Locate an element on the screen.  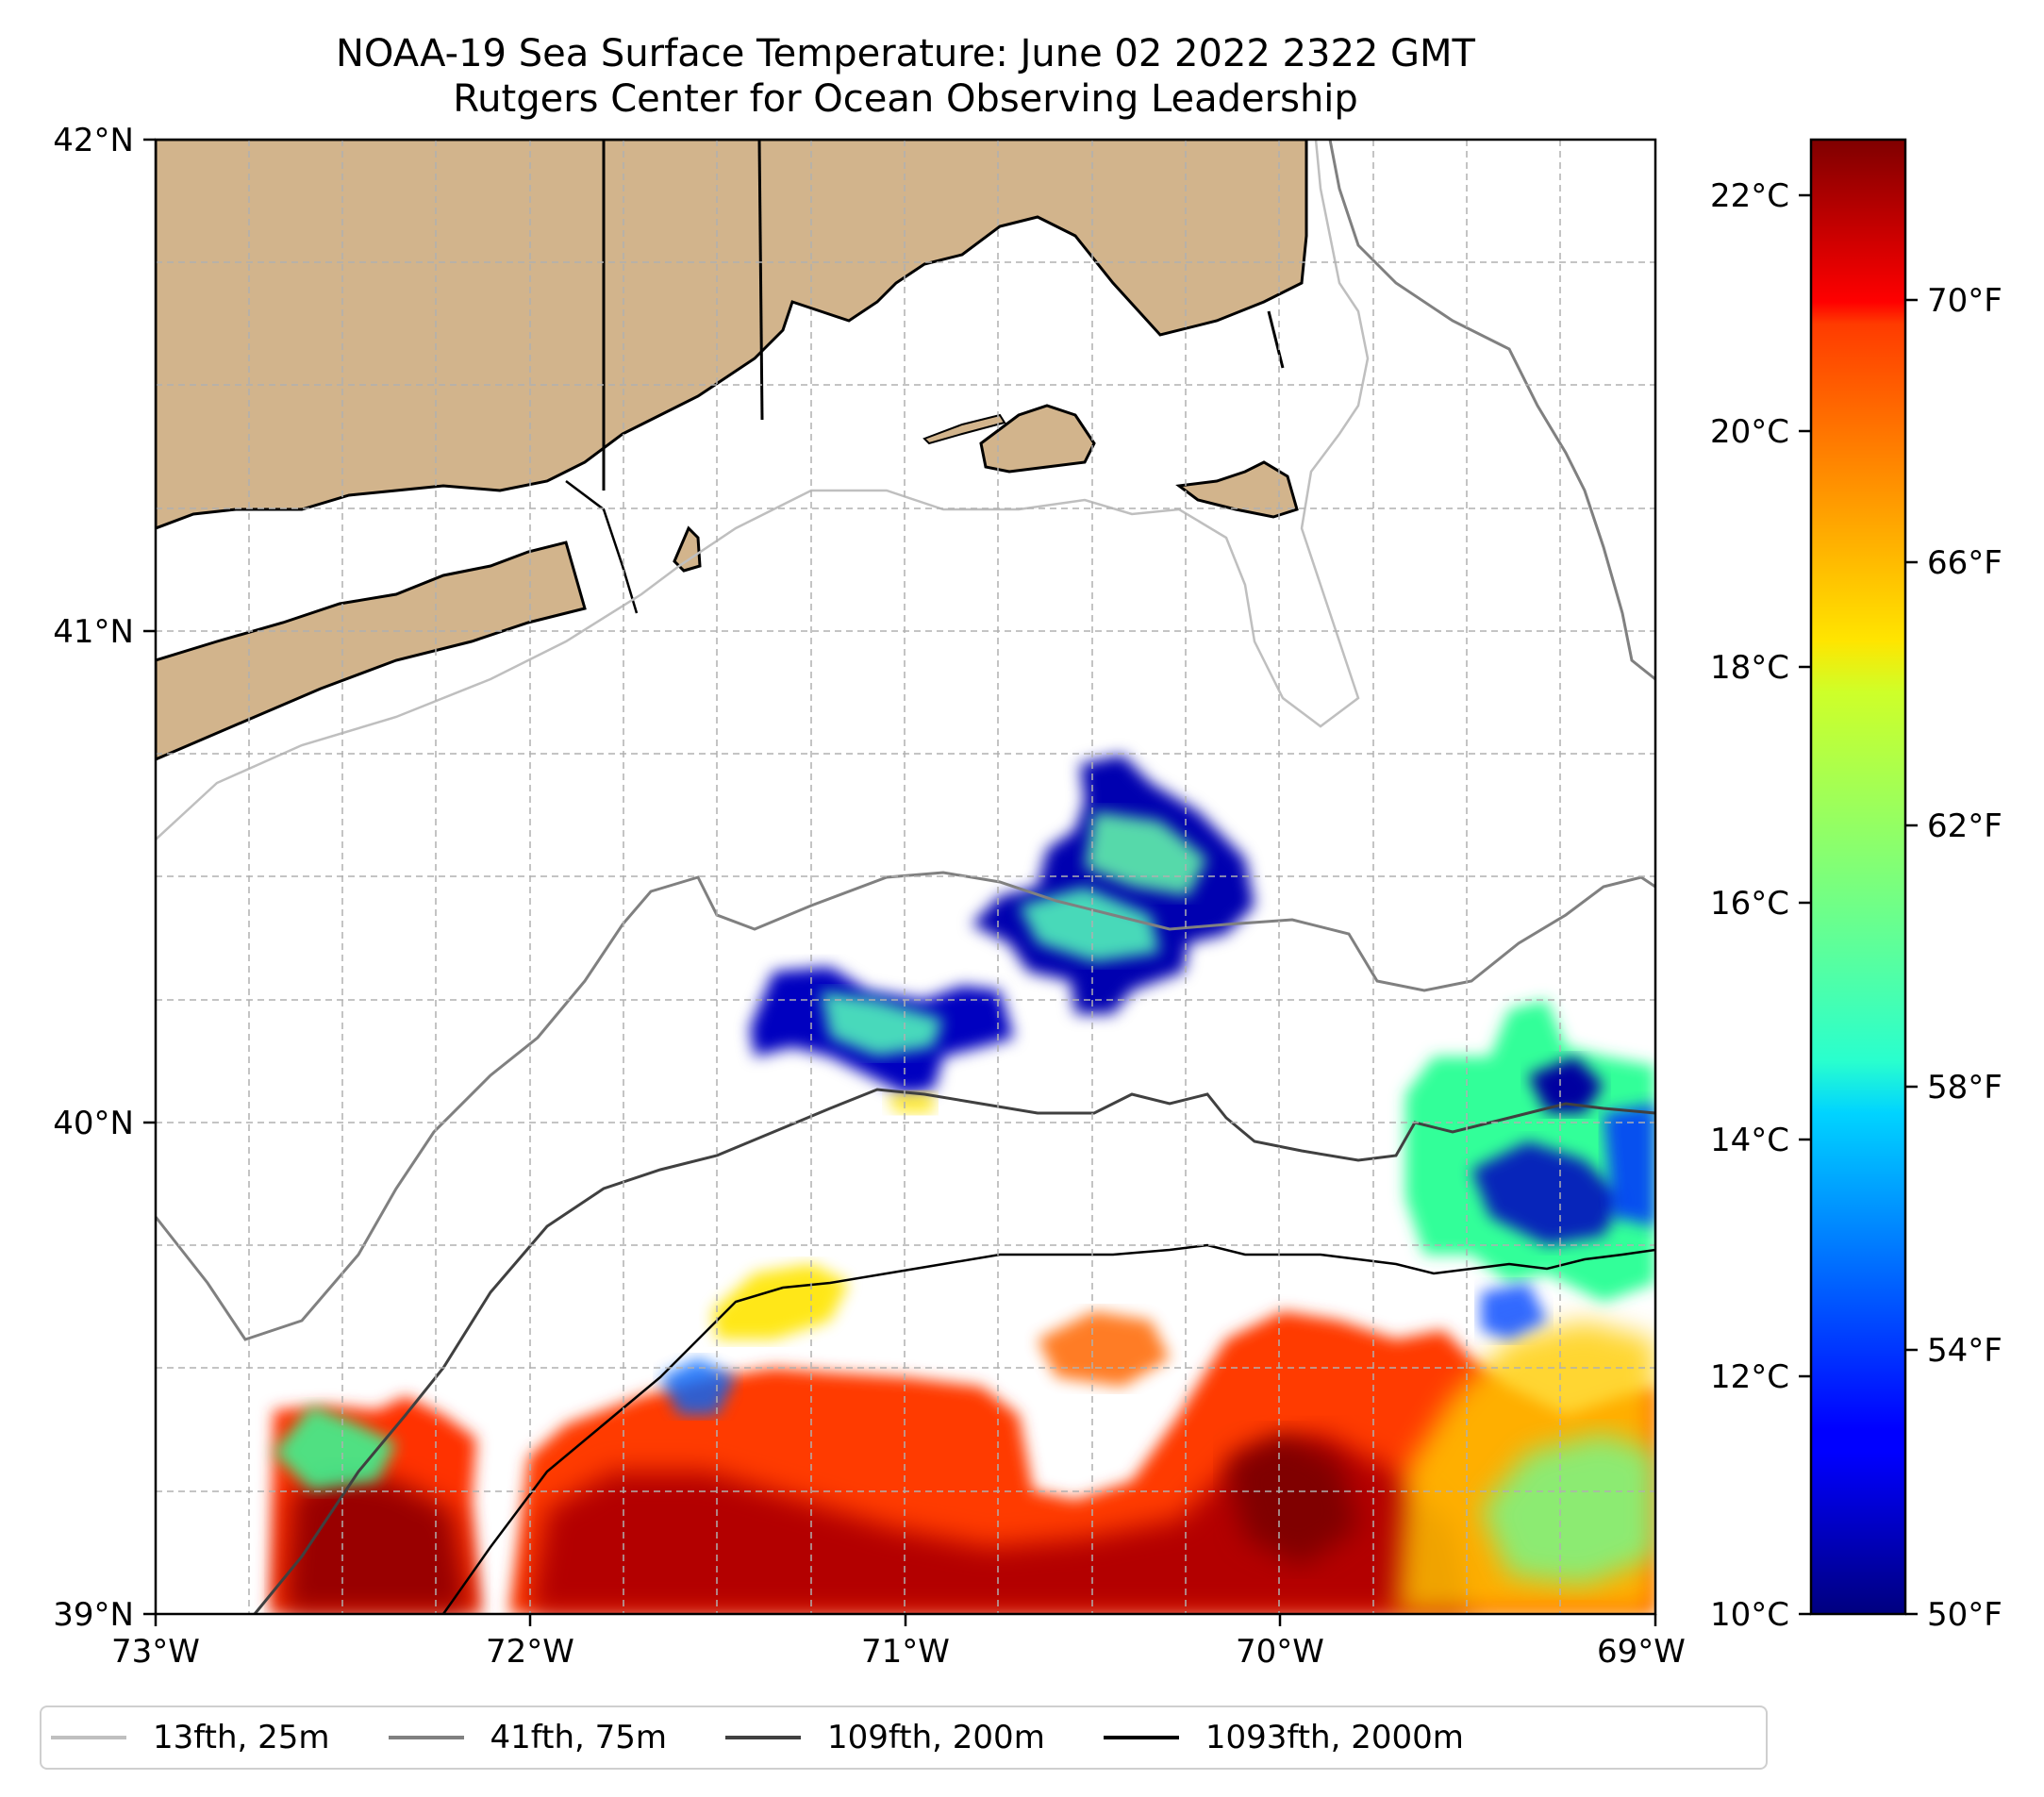
colorbar-label-14c: 14°C is located at coordinates (1749, 1140).